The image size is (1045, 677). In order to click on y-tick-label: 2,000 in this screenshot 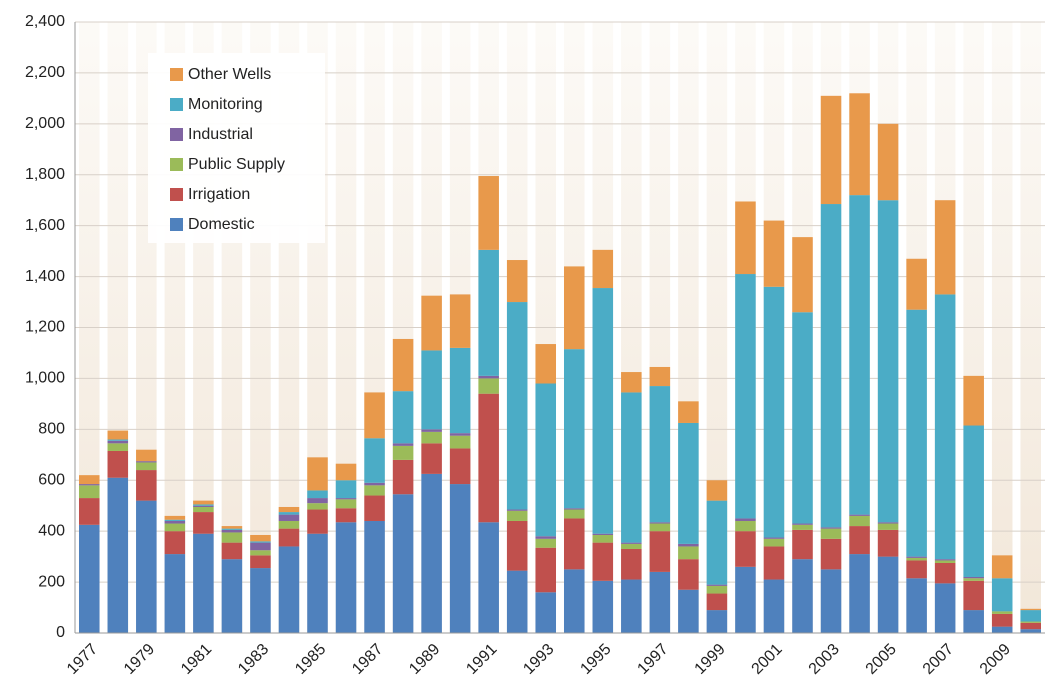, I will do `click(45, 123)`.